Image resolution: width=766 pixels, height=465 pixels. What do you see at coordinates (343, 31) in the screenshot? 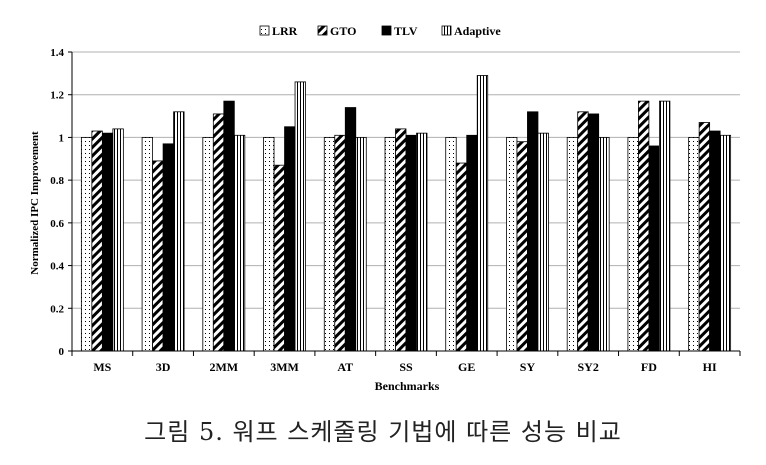
I see `legend-label-gto: GTO` at bounding box center [343, 31].